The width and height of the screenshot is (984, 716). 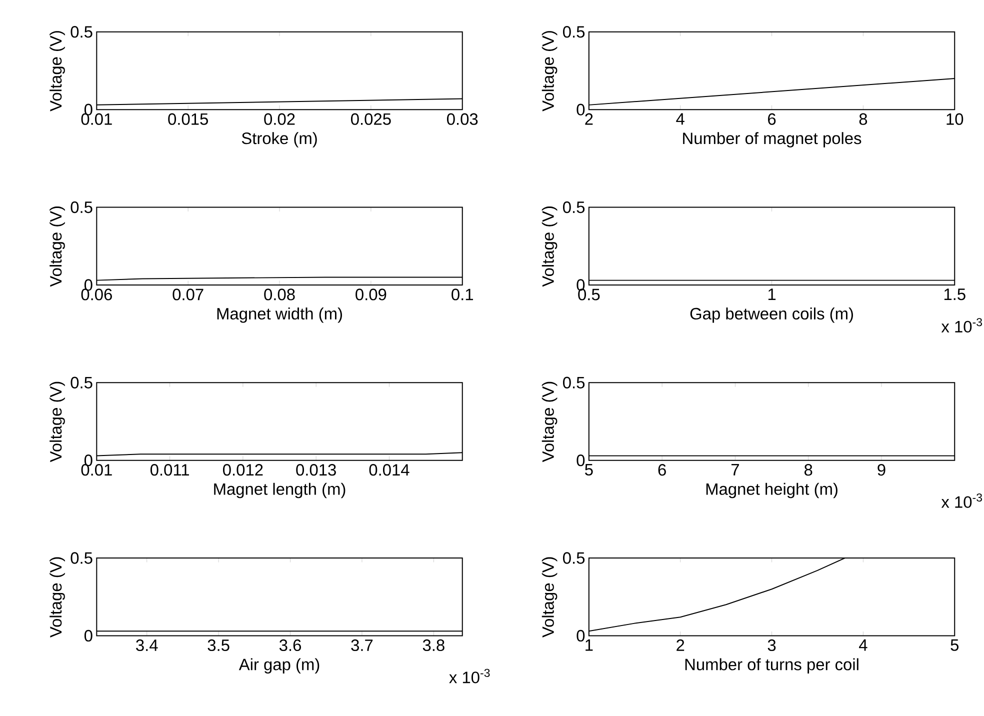 I want to click on x-tick-label: 3.5, so click(x=219, y=645).